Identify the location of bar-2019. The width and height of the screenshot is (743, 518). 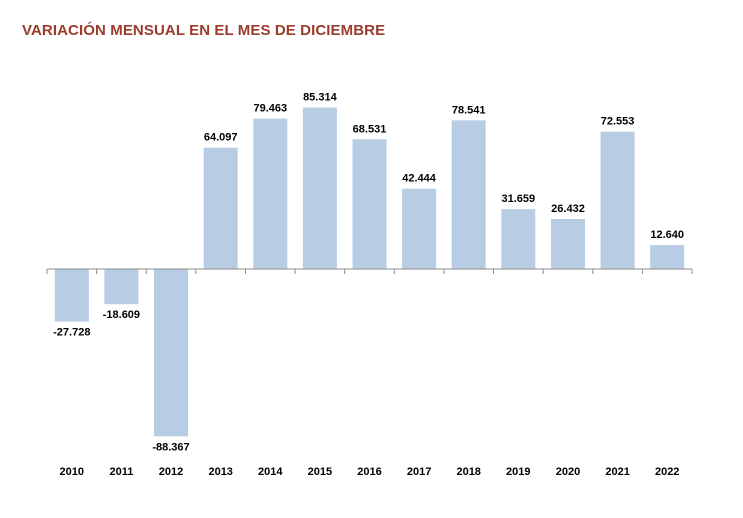
(518, 239).